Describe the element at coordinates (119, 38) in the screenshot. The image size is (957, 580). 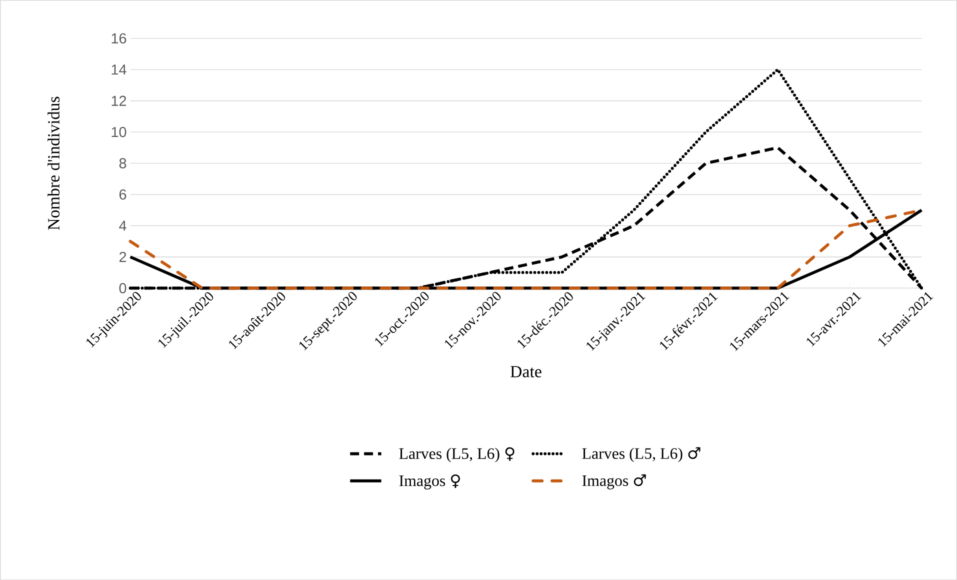
I see `y-tick-label: 16` at that location.